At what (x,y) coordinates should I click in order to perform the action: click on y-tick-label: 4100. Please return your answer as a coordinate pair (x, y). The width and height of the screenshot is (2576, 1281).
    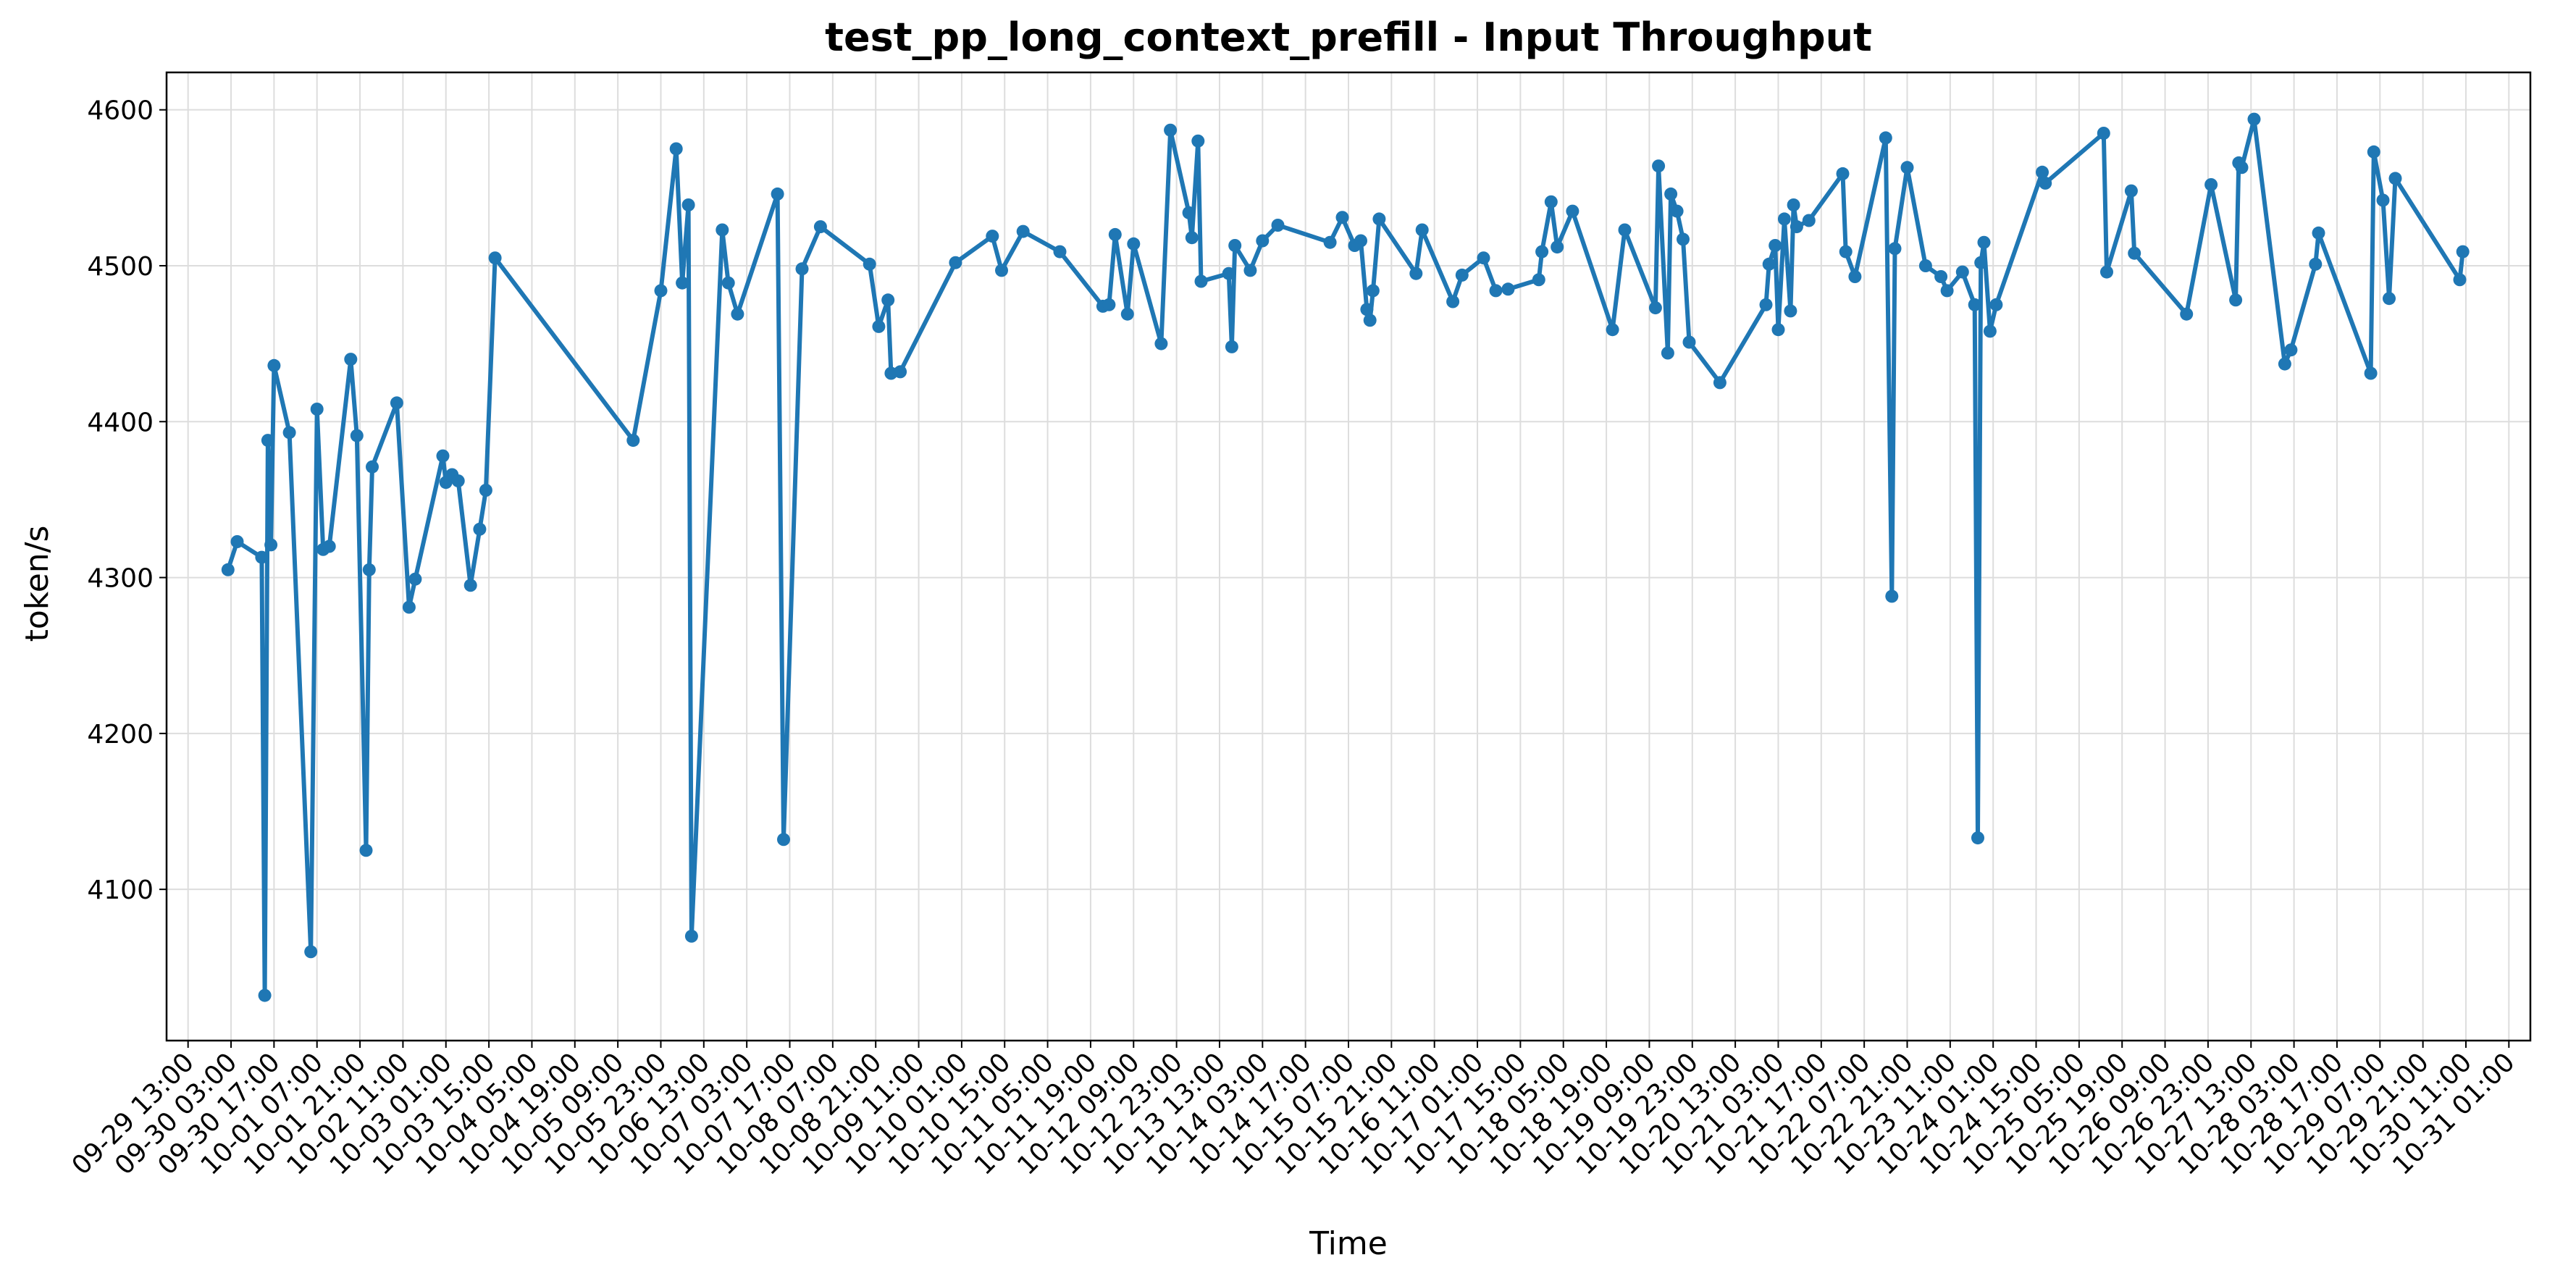
    Looking at the image, I should click on (120, 890).